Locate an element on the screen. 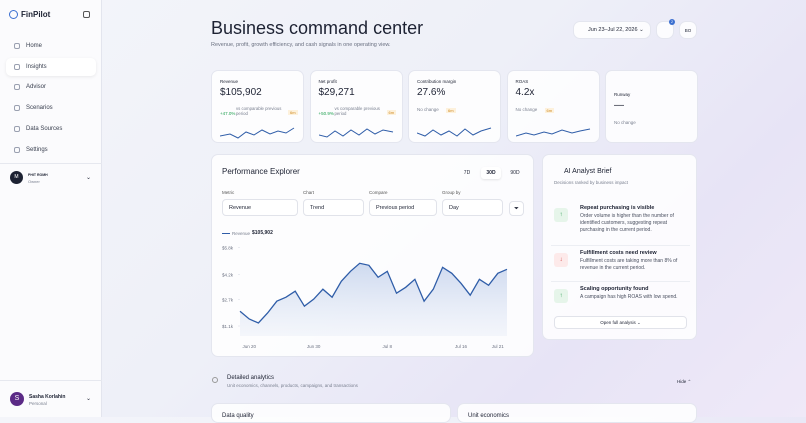 The width and height of the screenshot is (806, 423). toggle-label: Hide is located at coordinates (682, 381).